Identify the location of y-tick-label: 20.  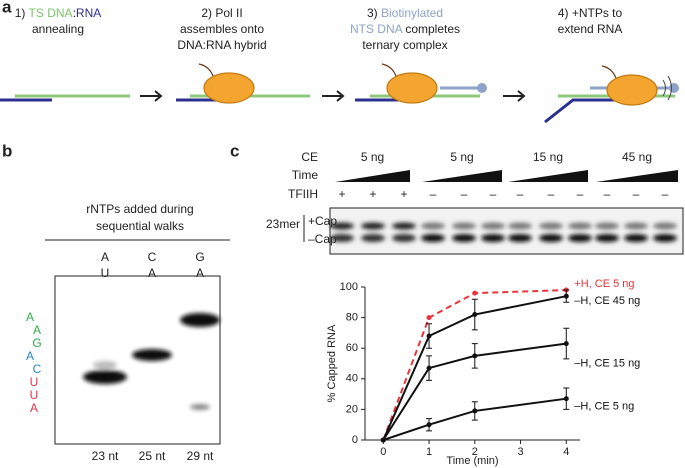
(352, 409).